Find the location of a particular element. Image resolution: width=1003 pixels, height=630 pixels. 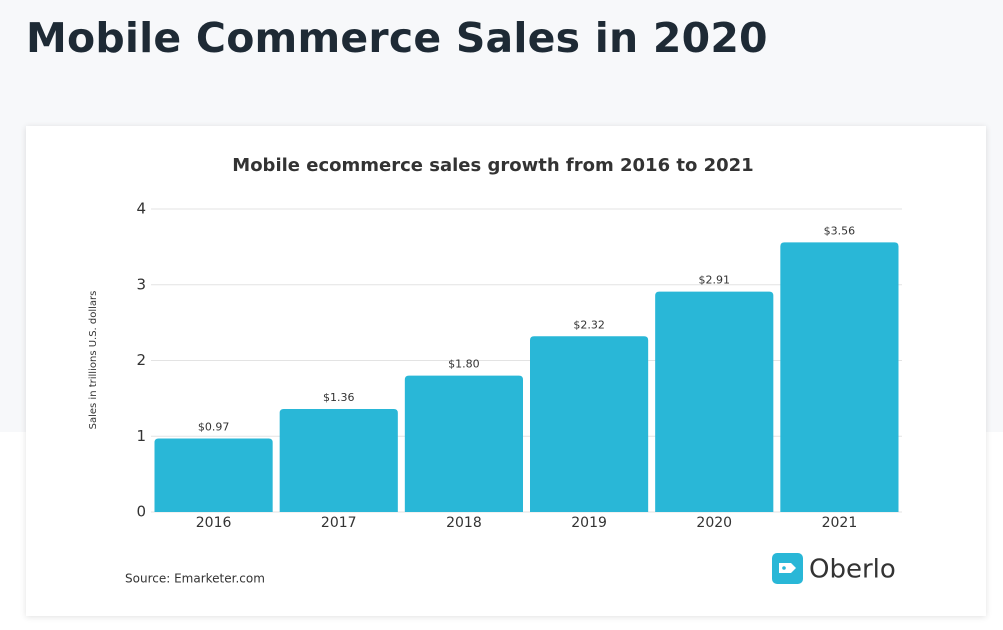

y-tick-label: 4 is located at coordinates (141, 209).